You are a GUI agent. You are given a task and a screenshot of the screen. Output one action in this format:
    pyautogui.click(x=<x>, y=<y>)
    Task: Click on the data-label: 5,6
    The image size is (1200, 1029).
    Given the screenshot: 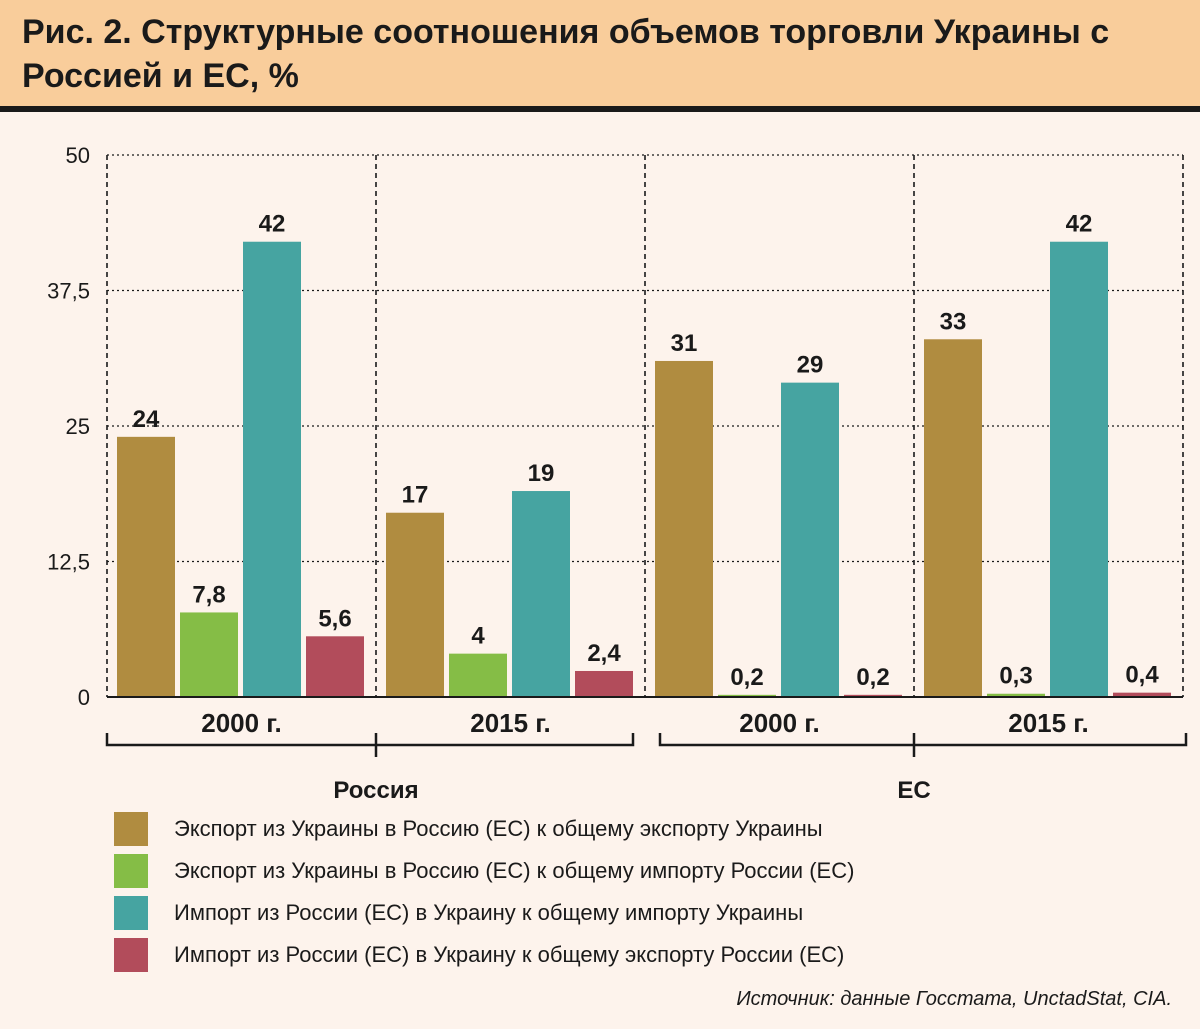 What is the action you would take?
    pyautogui.click(x=334, y=618)
    